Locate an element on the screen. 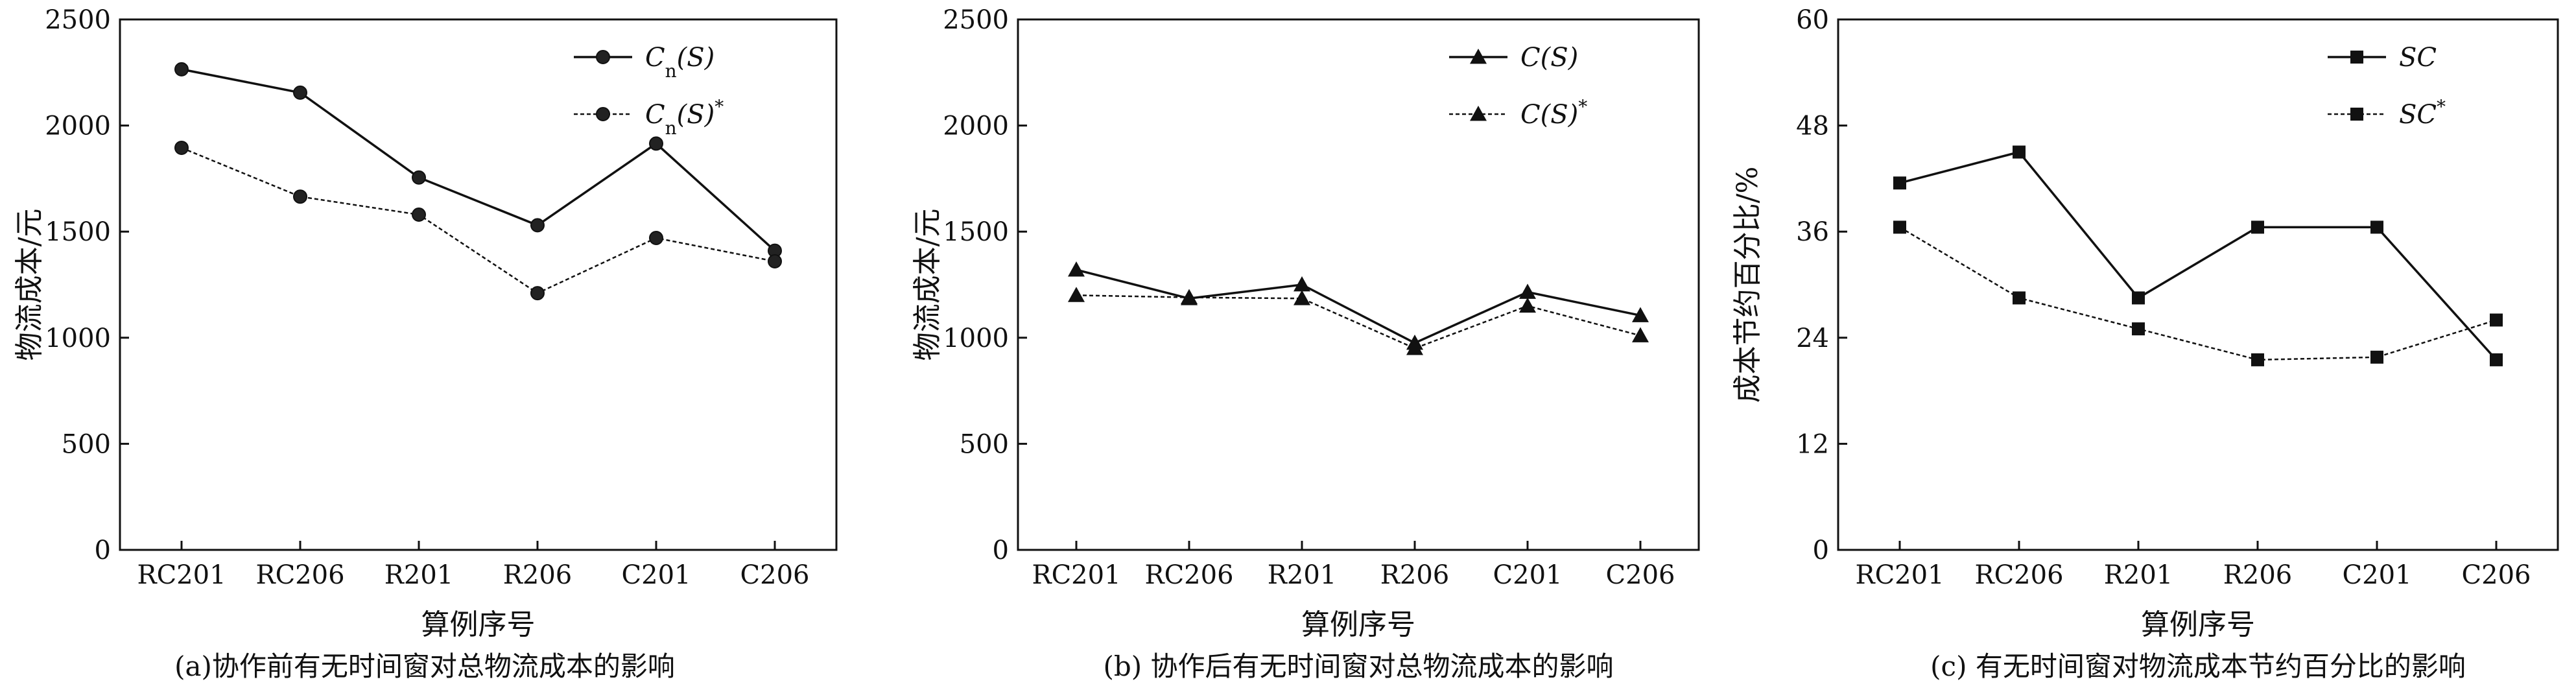 The height and width of the screenshot is (688, 2576). y-tick-label: 48 is located at coordinates (1812, 126).